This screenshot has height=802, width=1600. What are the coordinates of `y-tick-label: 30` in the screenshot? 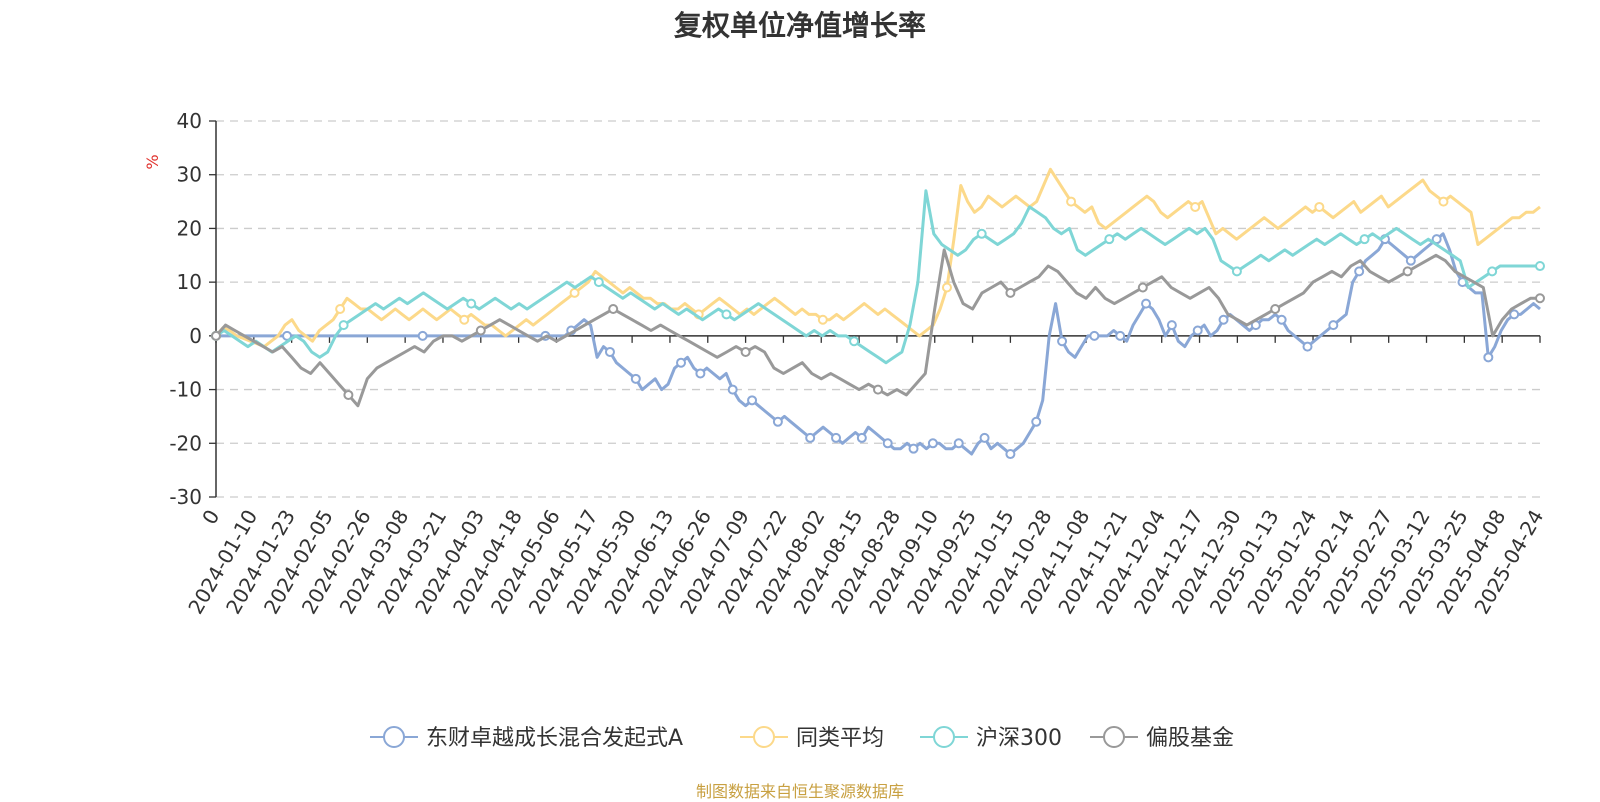 It's located at (189, 175).